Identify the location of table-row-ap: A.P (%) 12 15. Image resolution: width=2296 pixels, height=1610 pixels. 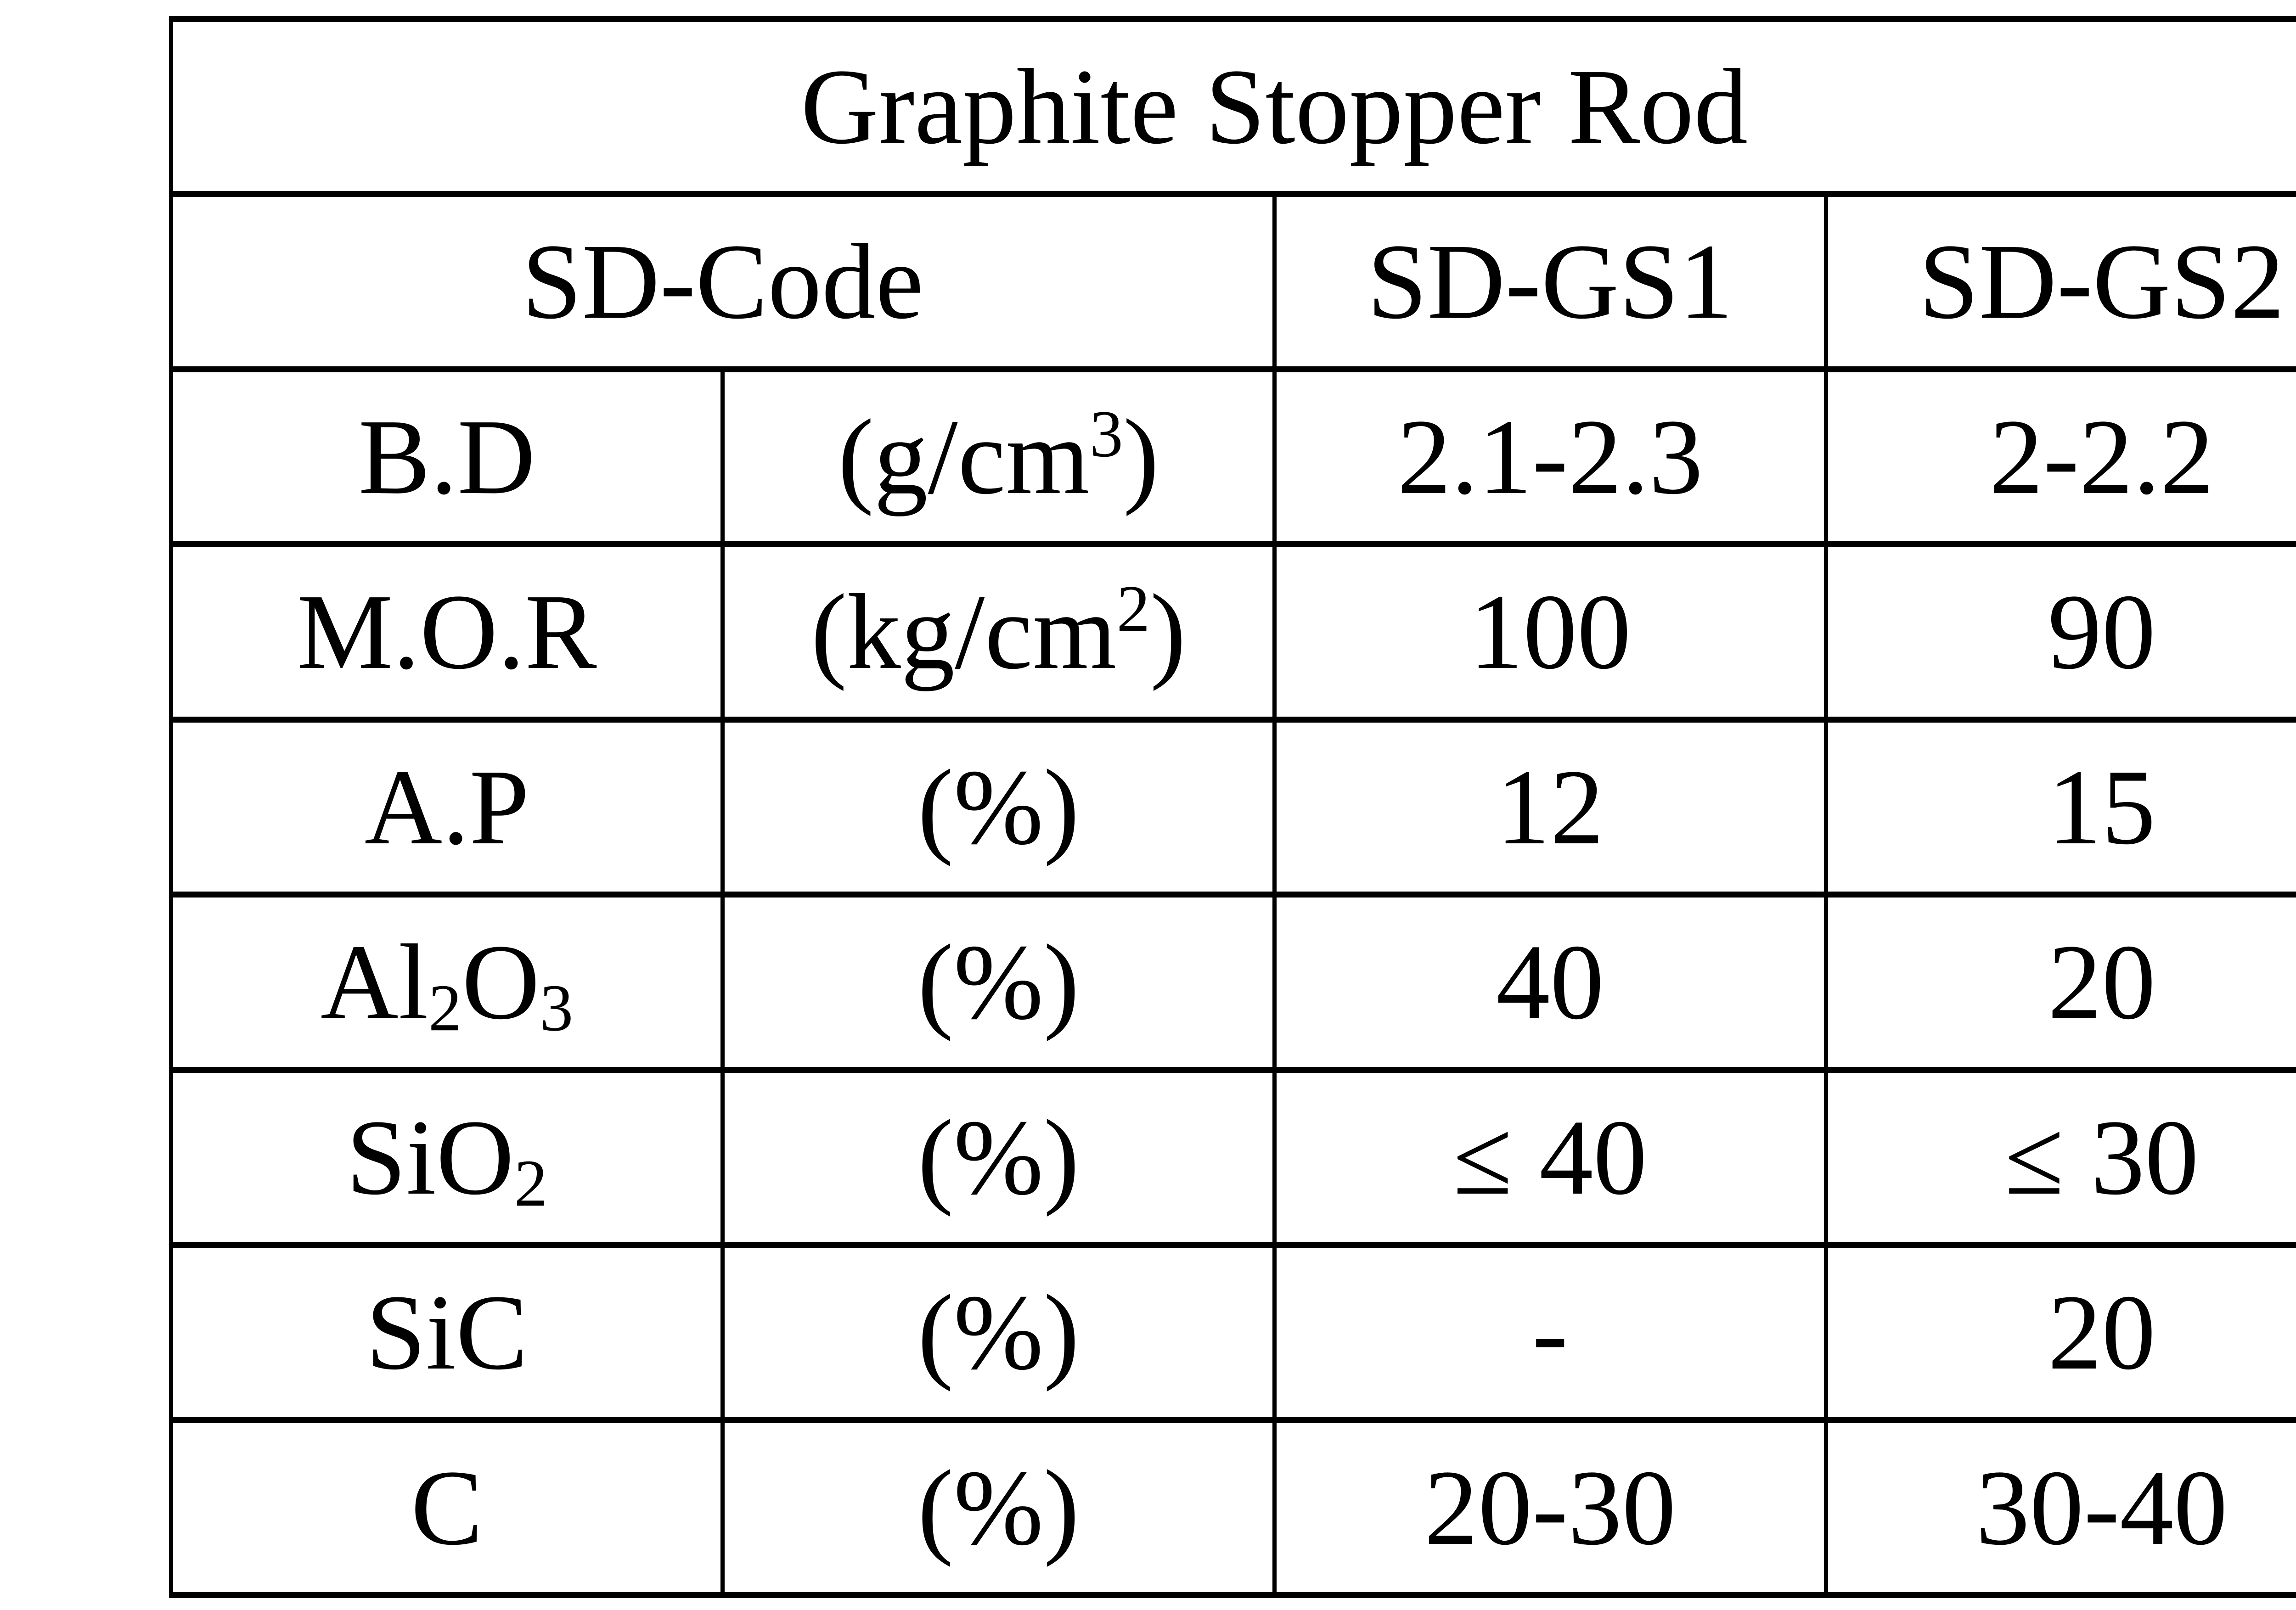
(1232, 807).